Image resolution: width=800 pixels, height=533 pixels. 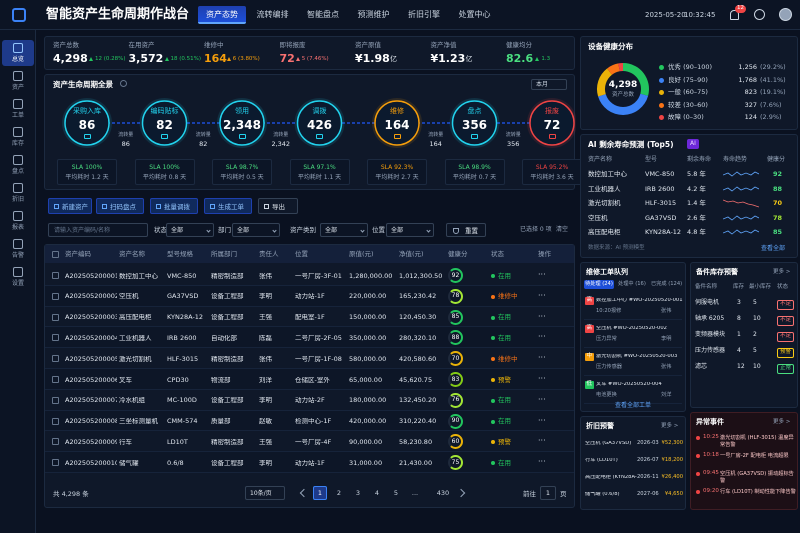 What do you see at coordinates (18, 277) in the screenshot?
I see `sidebar-item: 设置` at bounding box center [18, 277].